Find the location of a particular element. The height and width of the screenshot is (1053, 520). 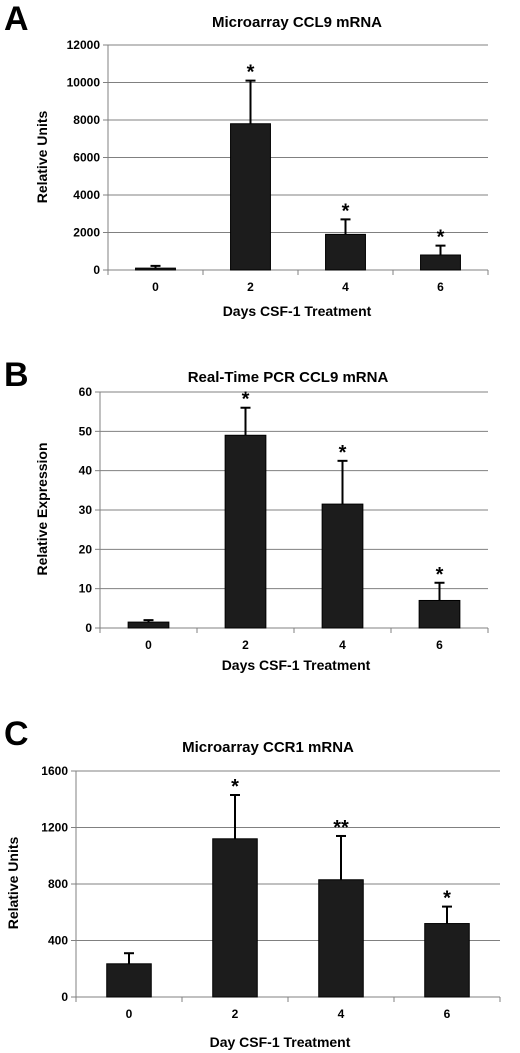

significance-marker: ** is located at coordinates (341, 828).